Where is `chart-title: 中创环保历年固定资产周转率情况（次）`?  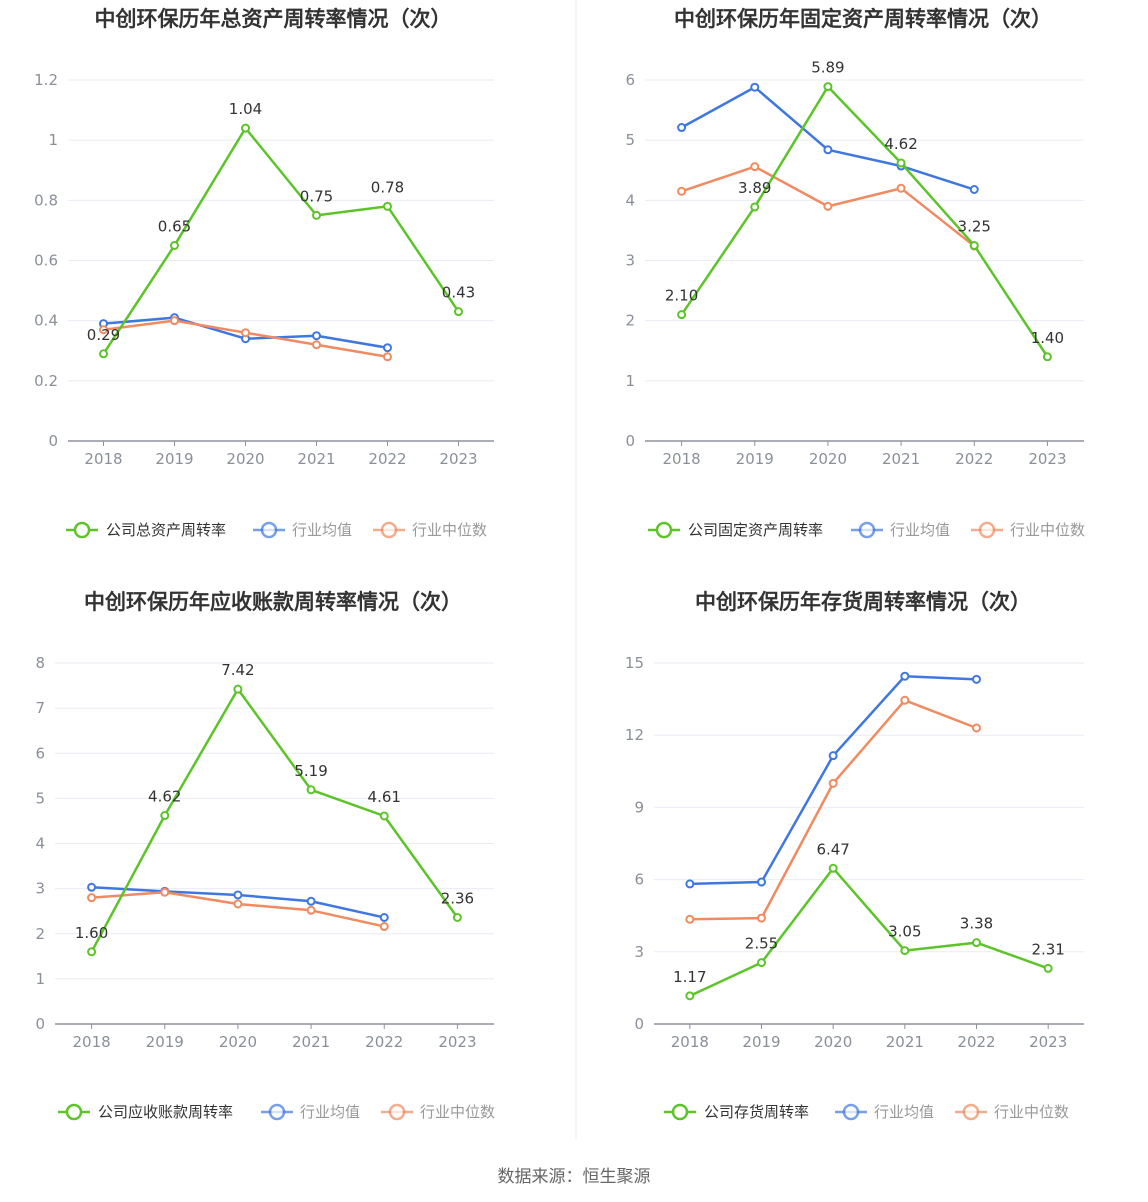
chart-title: 中创环保历年固定资产周转率情况（次） is located at coordinates (863, 19).